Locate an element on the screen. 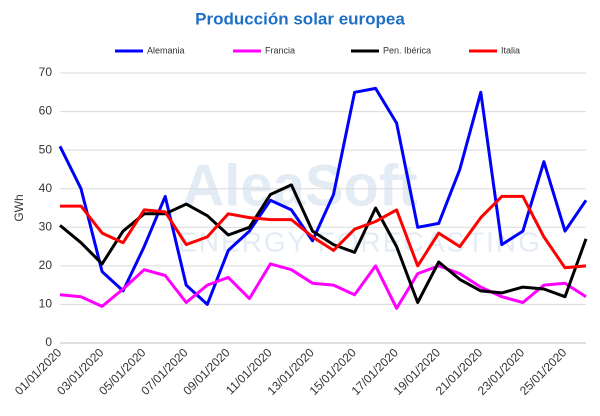 This screenshot has height=416, width=600. chart-title: Producción solar europea is located at coordinates (300, 18).